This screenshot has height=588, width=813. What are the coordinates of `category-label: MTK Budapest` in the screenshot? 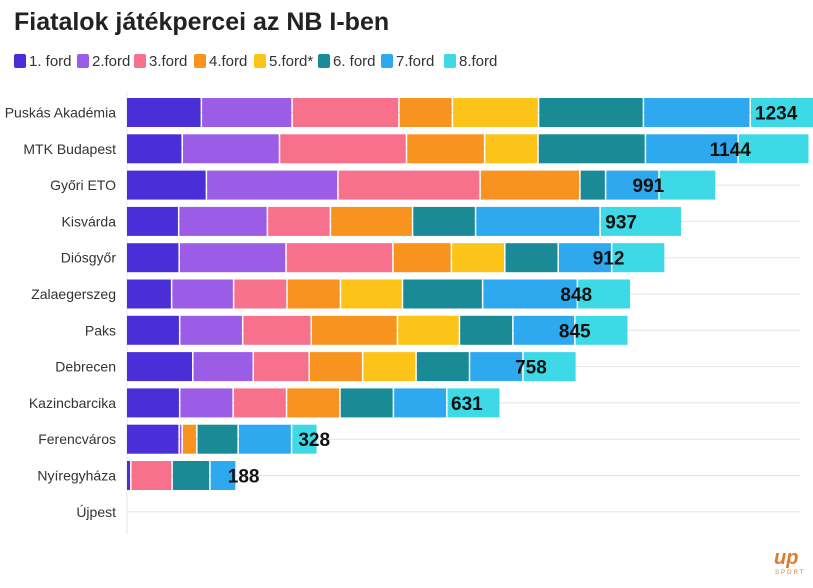 It's located at (69, 149).